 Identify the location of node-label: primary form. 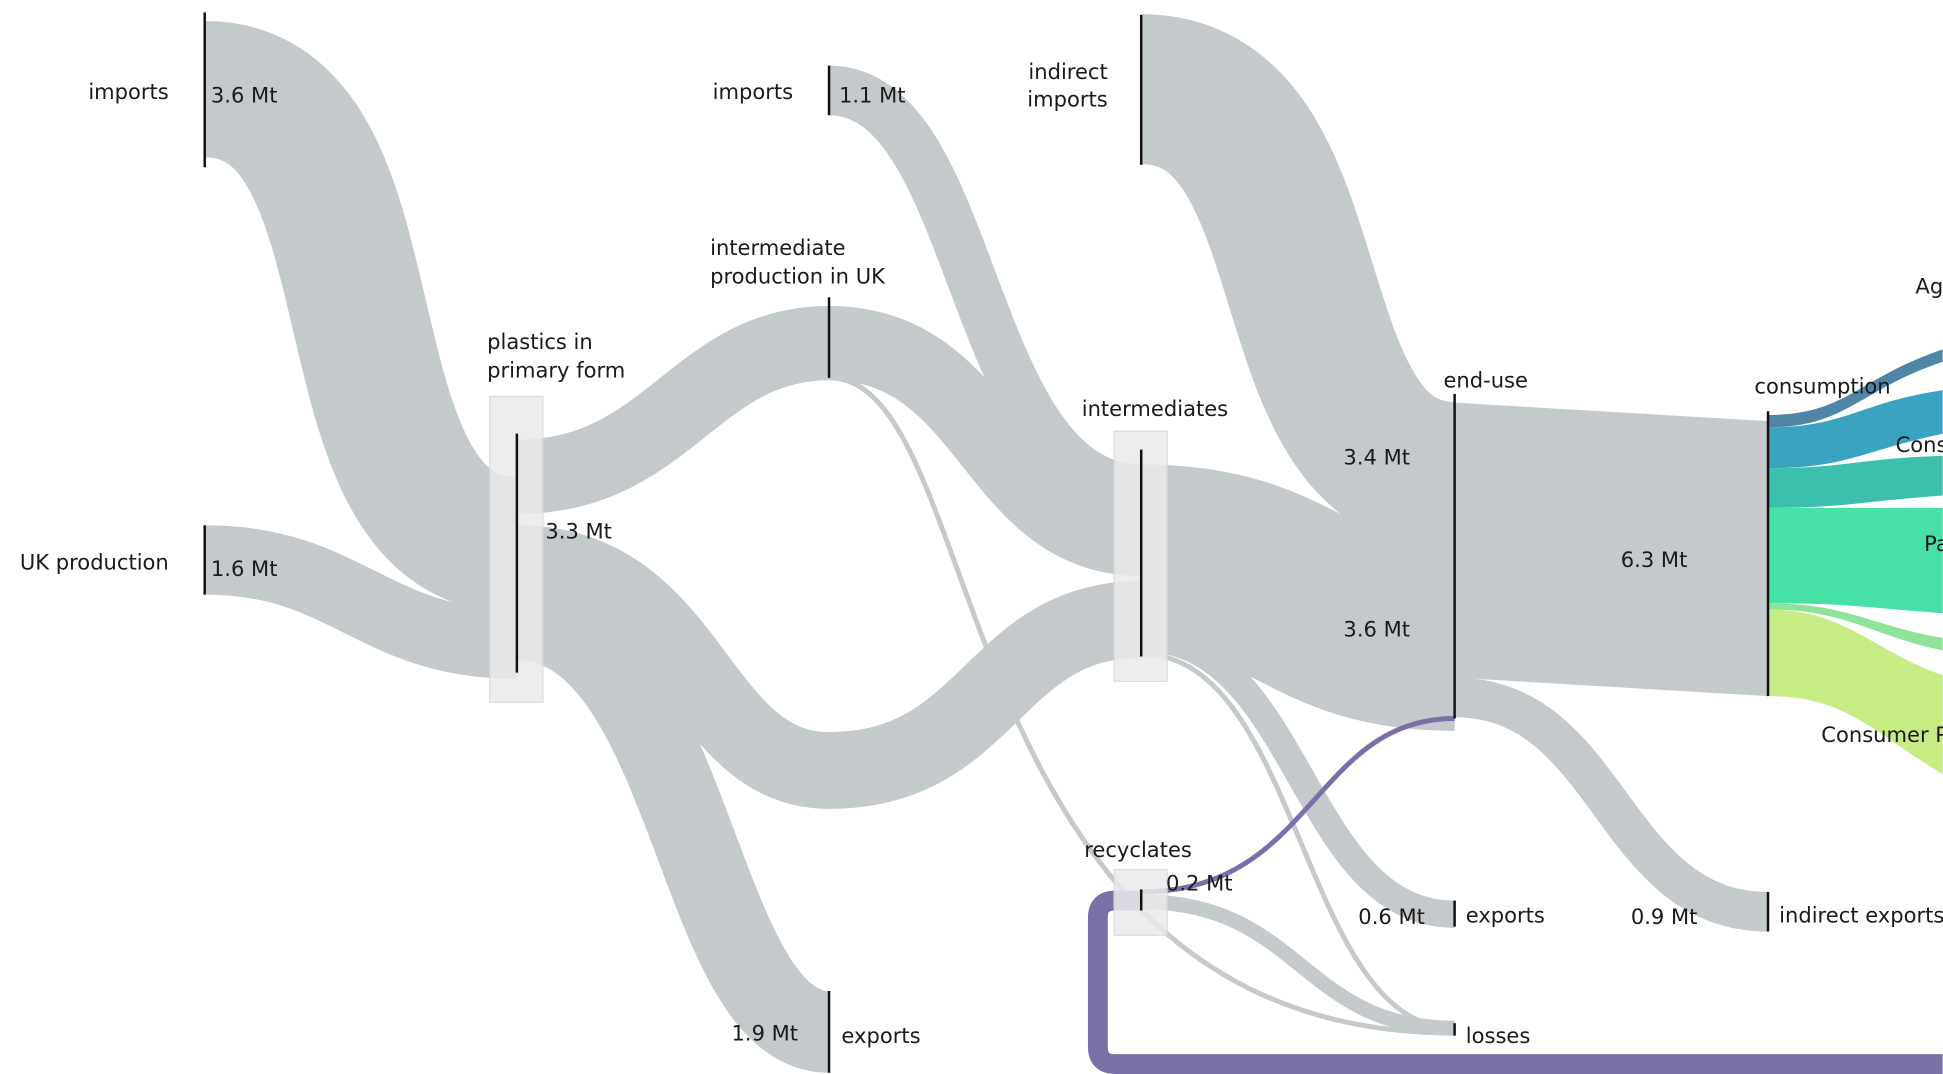
(556, 370).